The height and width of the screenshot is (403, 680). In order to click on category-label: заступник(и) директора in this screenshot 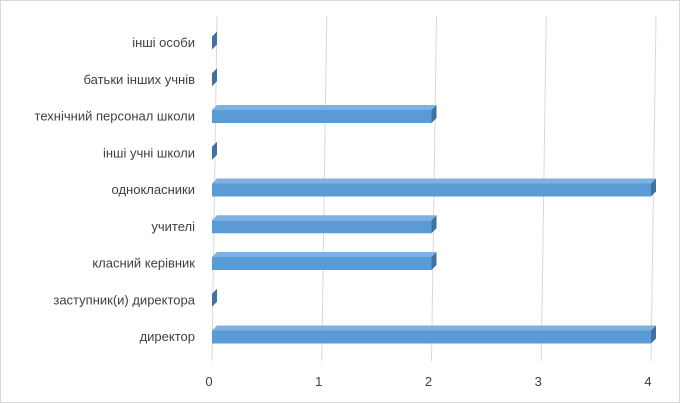, I will do `click(124, 299)`.